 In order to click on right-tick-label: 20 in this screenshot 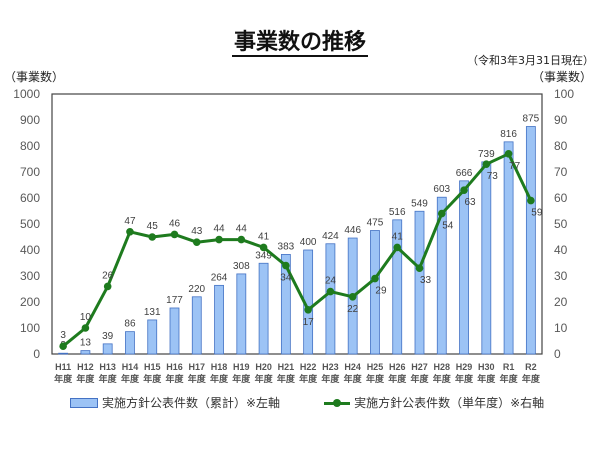, I will do `click(561, 302)`.